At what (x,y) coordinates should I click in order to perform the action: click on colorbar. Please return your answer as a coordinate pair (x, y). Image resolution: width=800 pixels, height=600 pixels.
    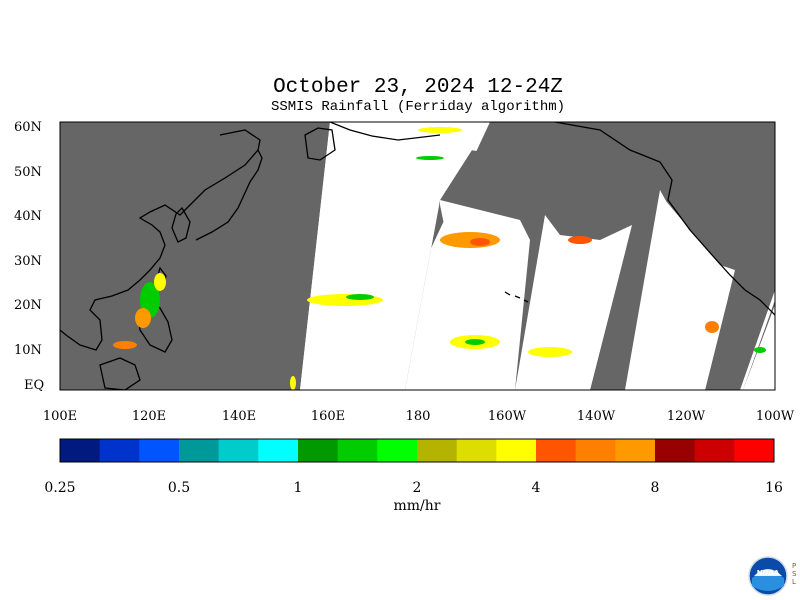
    Looking at the image, I should click on (417, 450).